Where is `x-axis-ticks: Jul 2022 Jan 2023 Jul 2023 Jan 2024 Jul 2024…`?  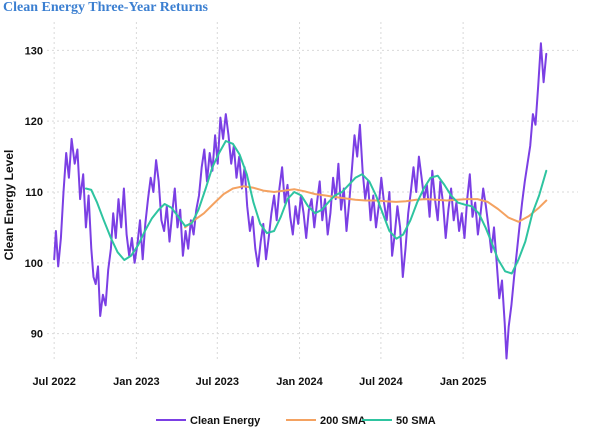
x-axis-ticks: Jul 2022 Jan 2023 Jul 2023 Jan 2024 Jul 2024… is located at coordinates (259, 382).